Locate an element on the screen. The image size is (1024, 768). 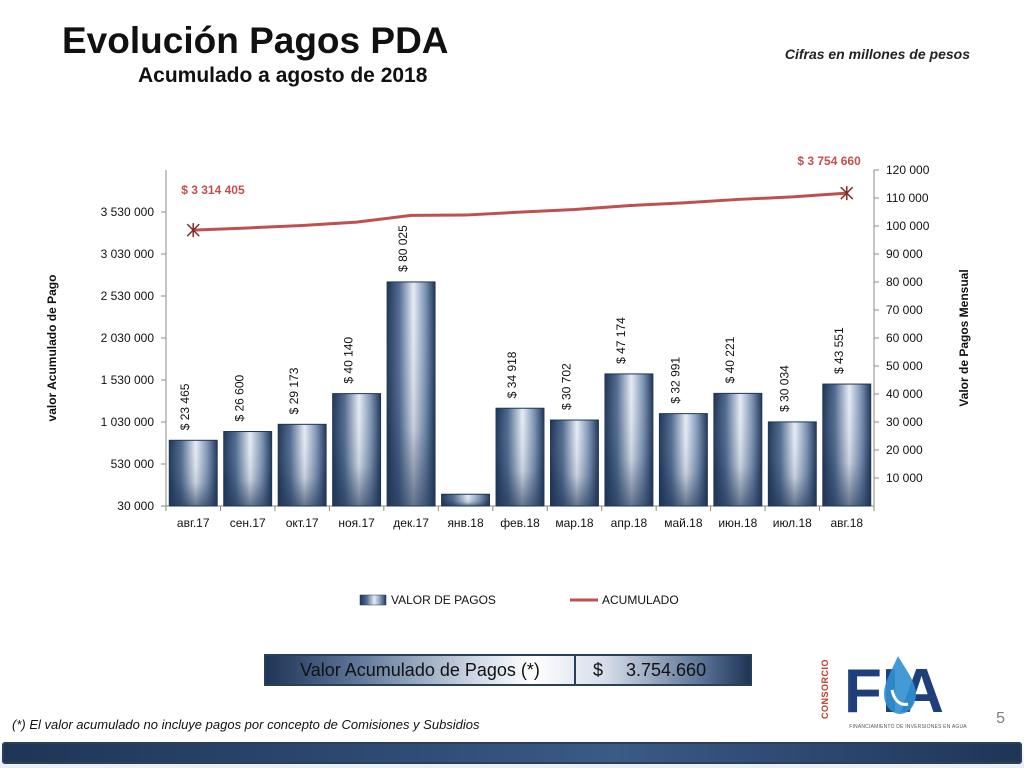
left-axis-title: valor Acumulado de Pago is located at coordinates (52, 348).